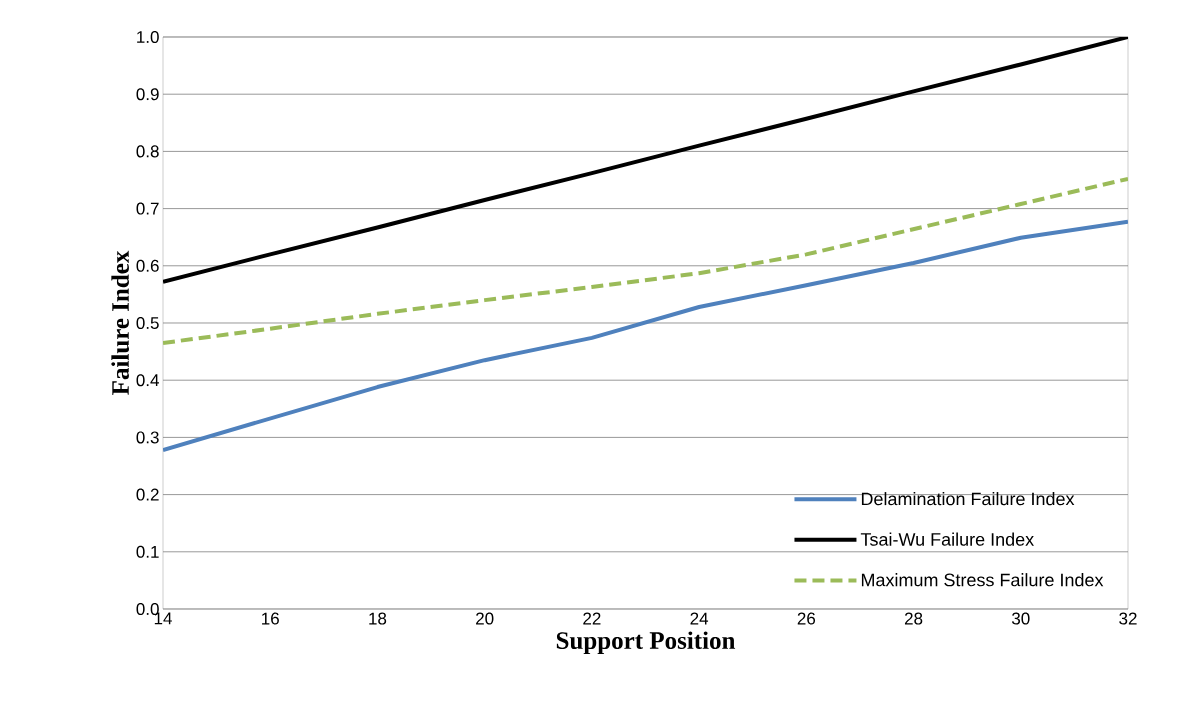 The image size is (1182, 724). What do you see at coordinates (147, 437) in the screenshot?
I see `y-tick-label: 0.3` at bounding box center [147, 437].